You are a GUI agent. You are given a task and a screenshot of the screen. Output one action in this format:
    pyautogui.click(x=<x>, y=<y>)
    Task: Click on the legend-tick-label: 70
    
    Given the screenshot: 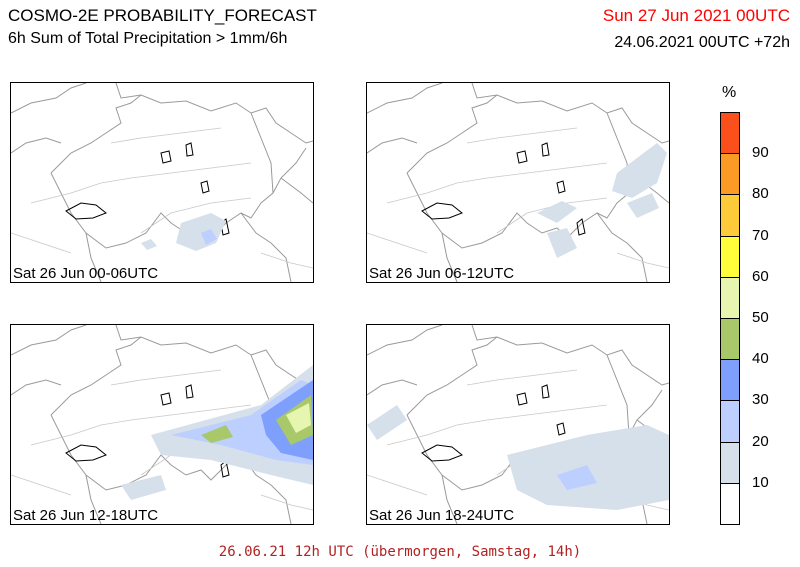 What is the action you would take?
    pyautogui.click(x=760, y=235)
    